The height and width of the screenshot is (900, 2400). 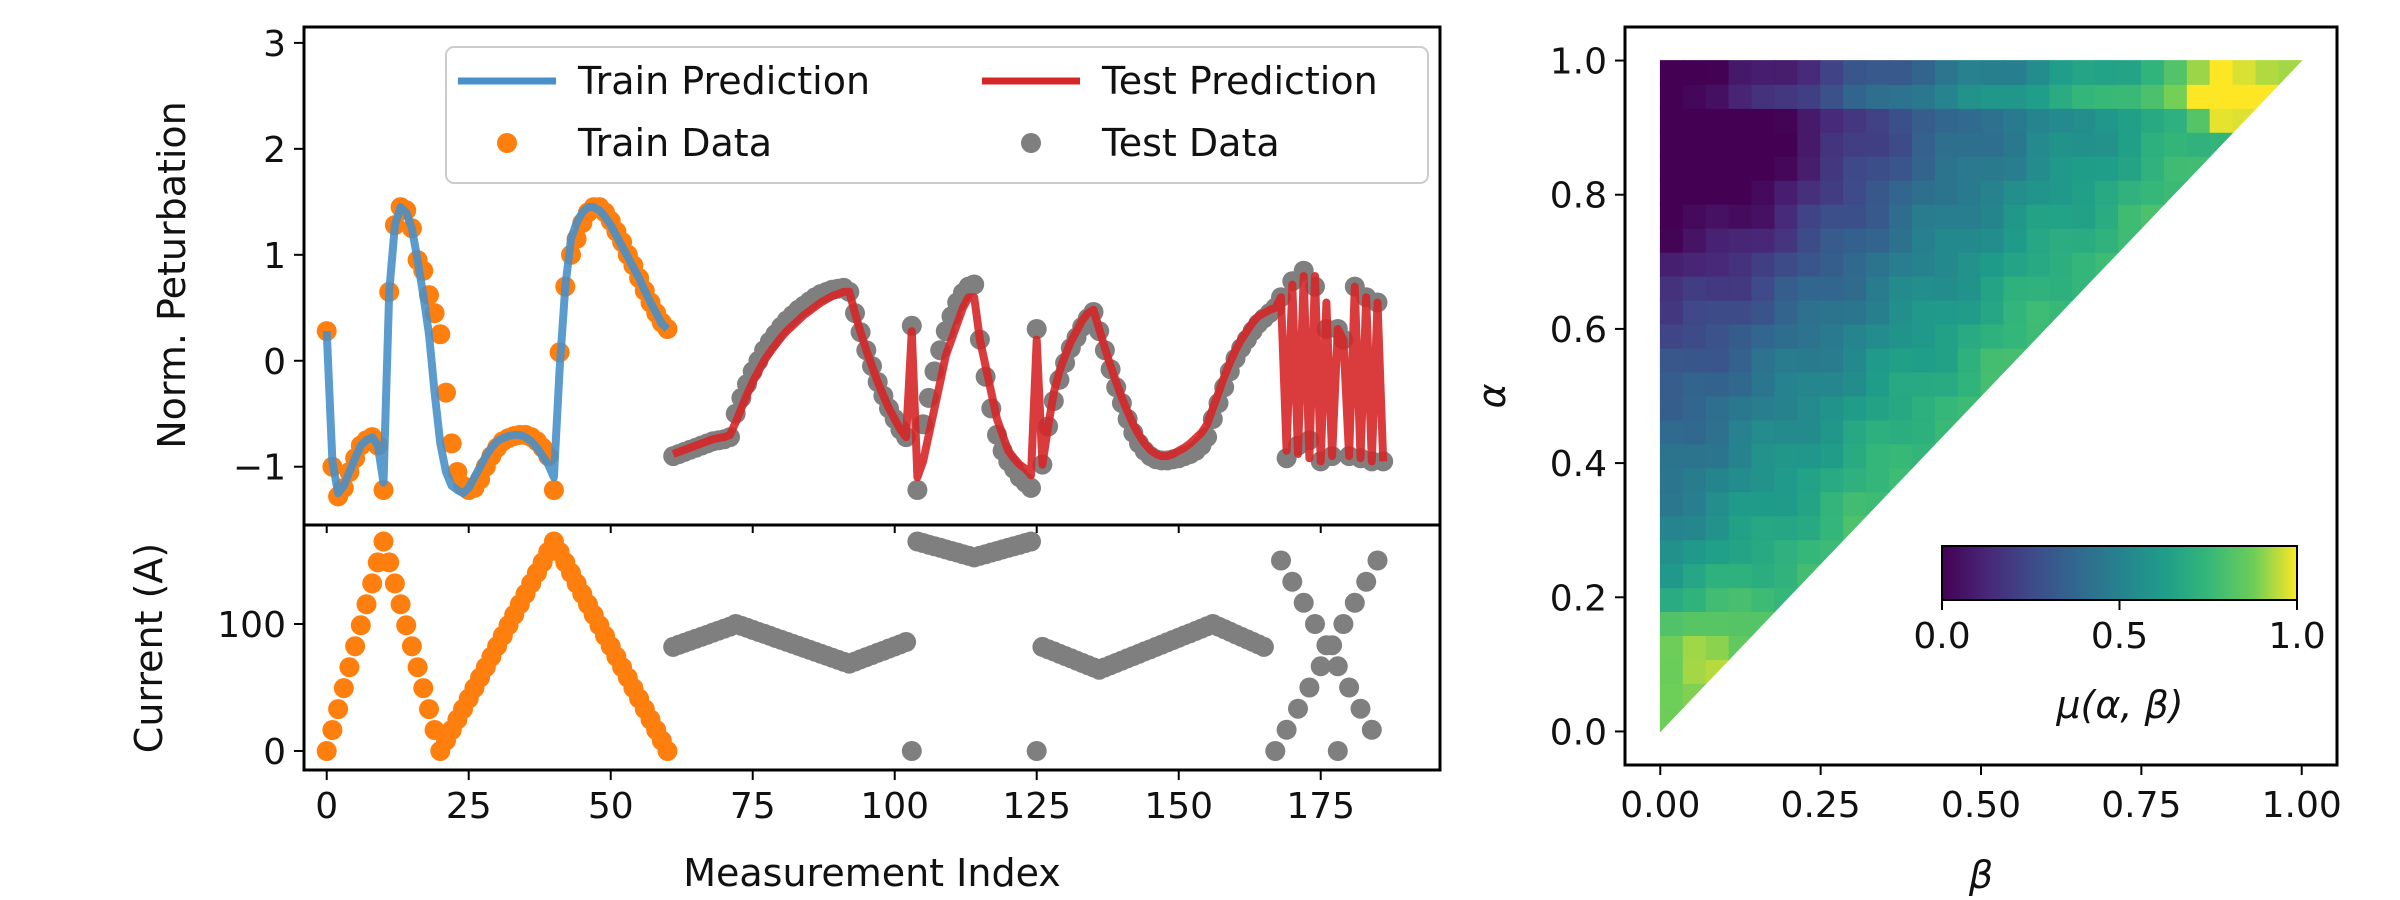 I want to click on bottom-x-tick-label-1: 25, so click(x=469, y=806).